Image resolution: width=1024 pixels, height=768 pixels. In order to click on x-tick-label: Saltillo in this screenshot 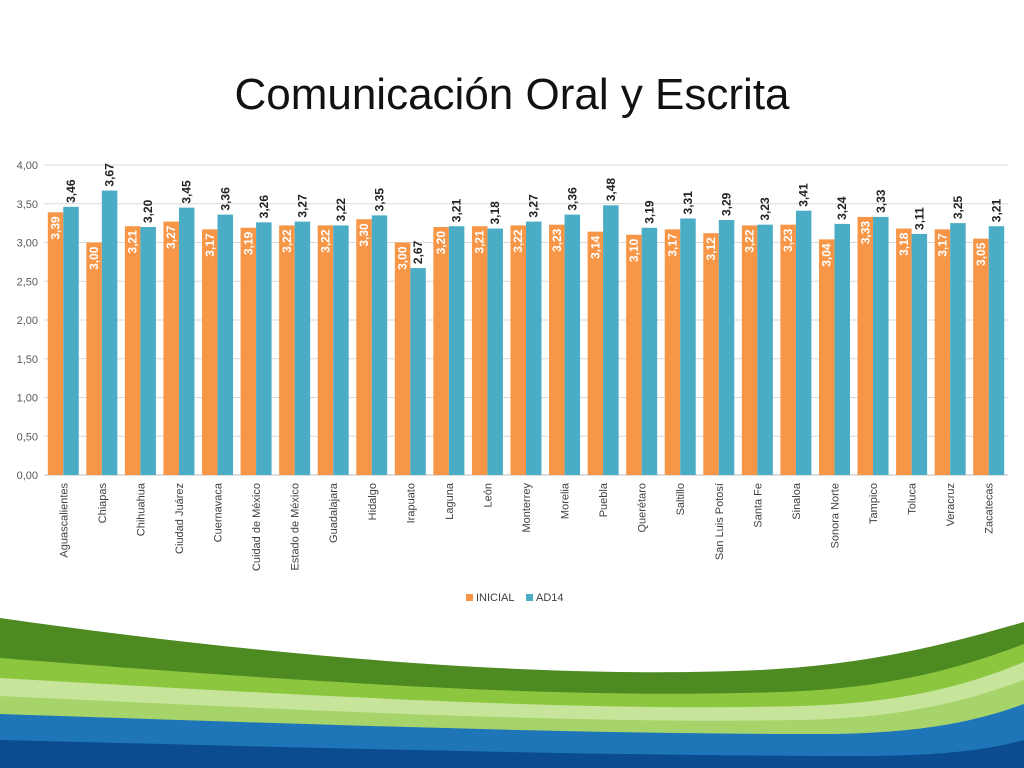, I will do `click(681, 499)`.